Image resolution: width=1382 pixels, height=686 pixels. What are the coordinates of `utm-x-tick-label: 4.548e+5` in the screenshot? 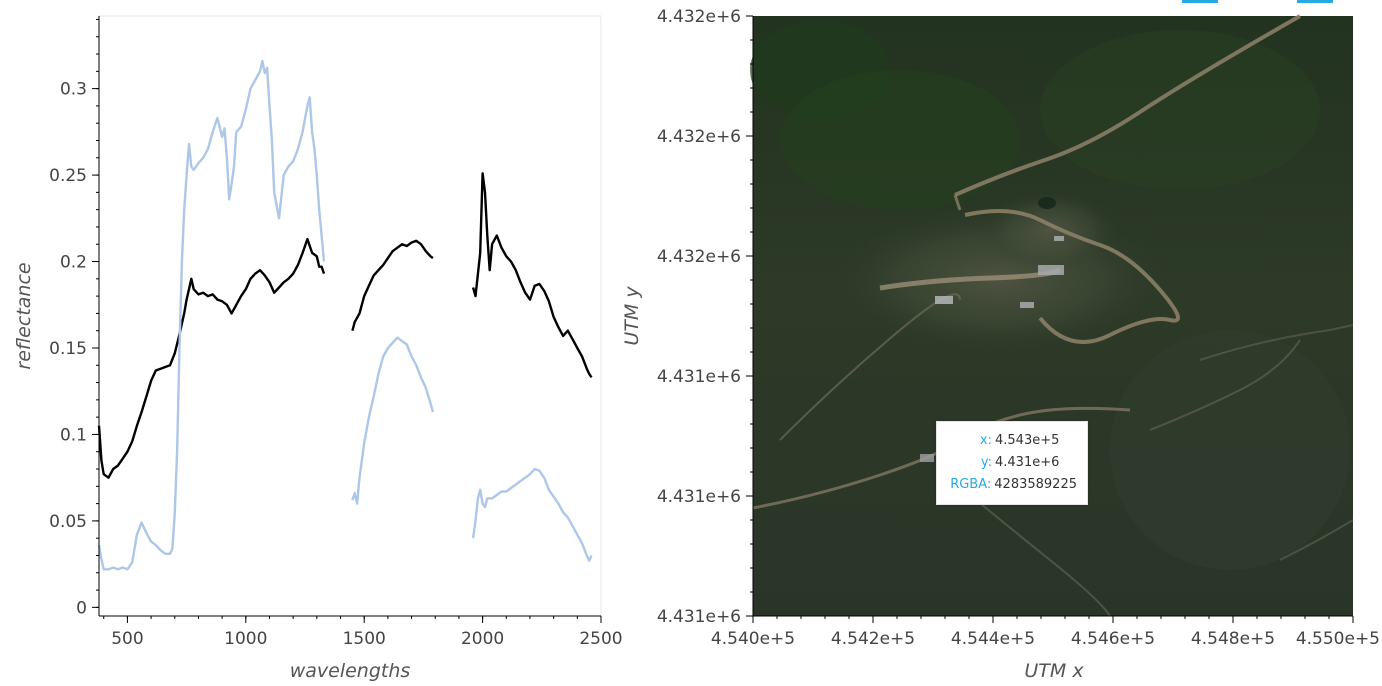 It's located at (1233, 639).